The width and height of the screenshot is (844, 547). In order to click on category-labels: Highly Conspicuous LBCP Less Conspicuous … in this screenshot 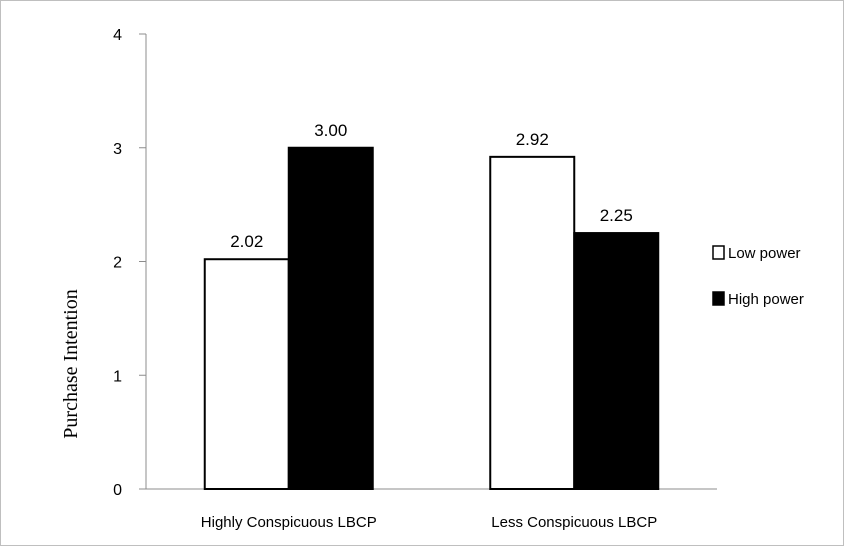, I will do `click(429, 522)`.